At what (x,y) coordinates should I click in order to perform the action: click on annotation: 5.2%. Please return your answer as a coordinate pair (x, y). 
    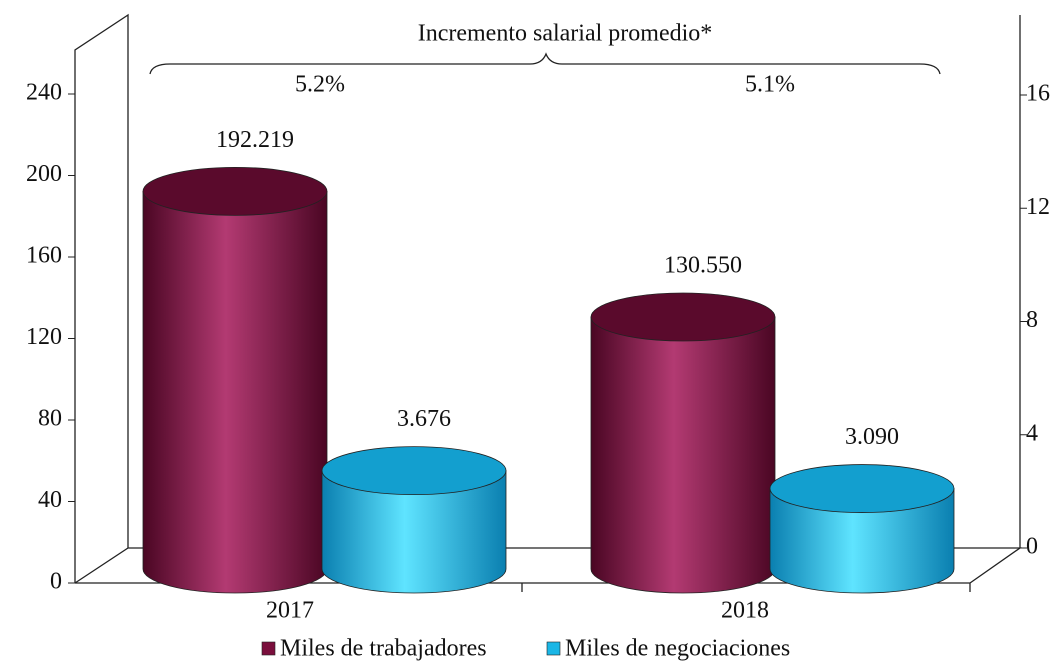
    Looking at the image, I should click on (320, 85).